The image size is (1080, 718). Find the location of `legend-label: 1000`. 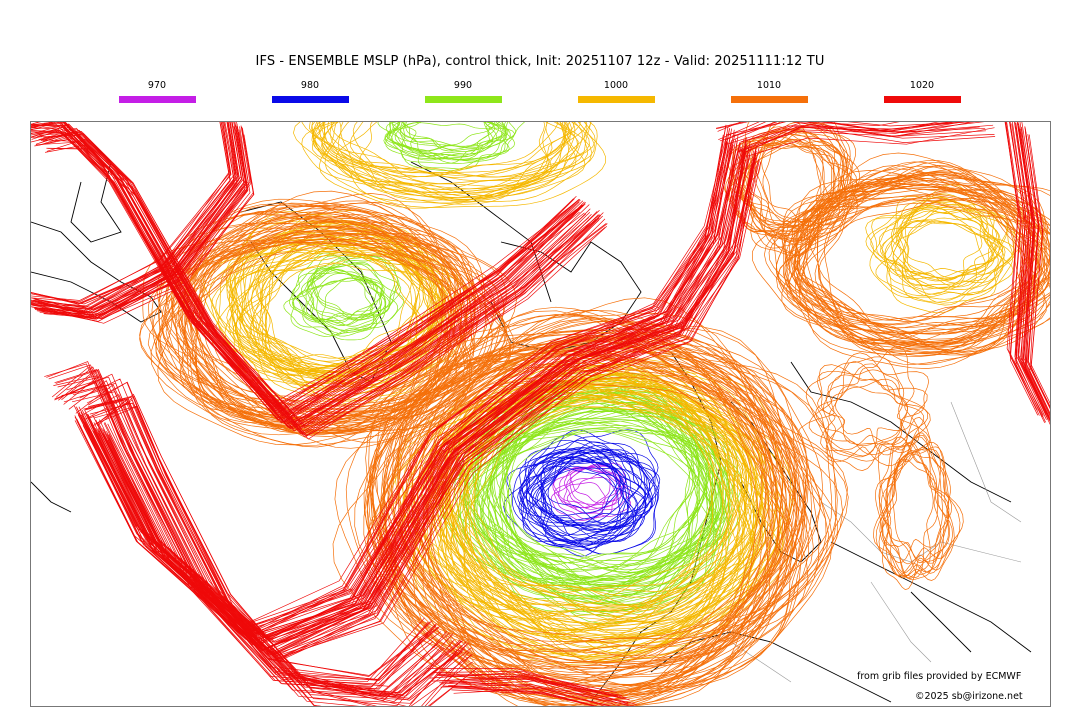

legend-label: 1000 is located at coordinates (616, 85).